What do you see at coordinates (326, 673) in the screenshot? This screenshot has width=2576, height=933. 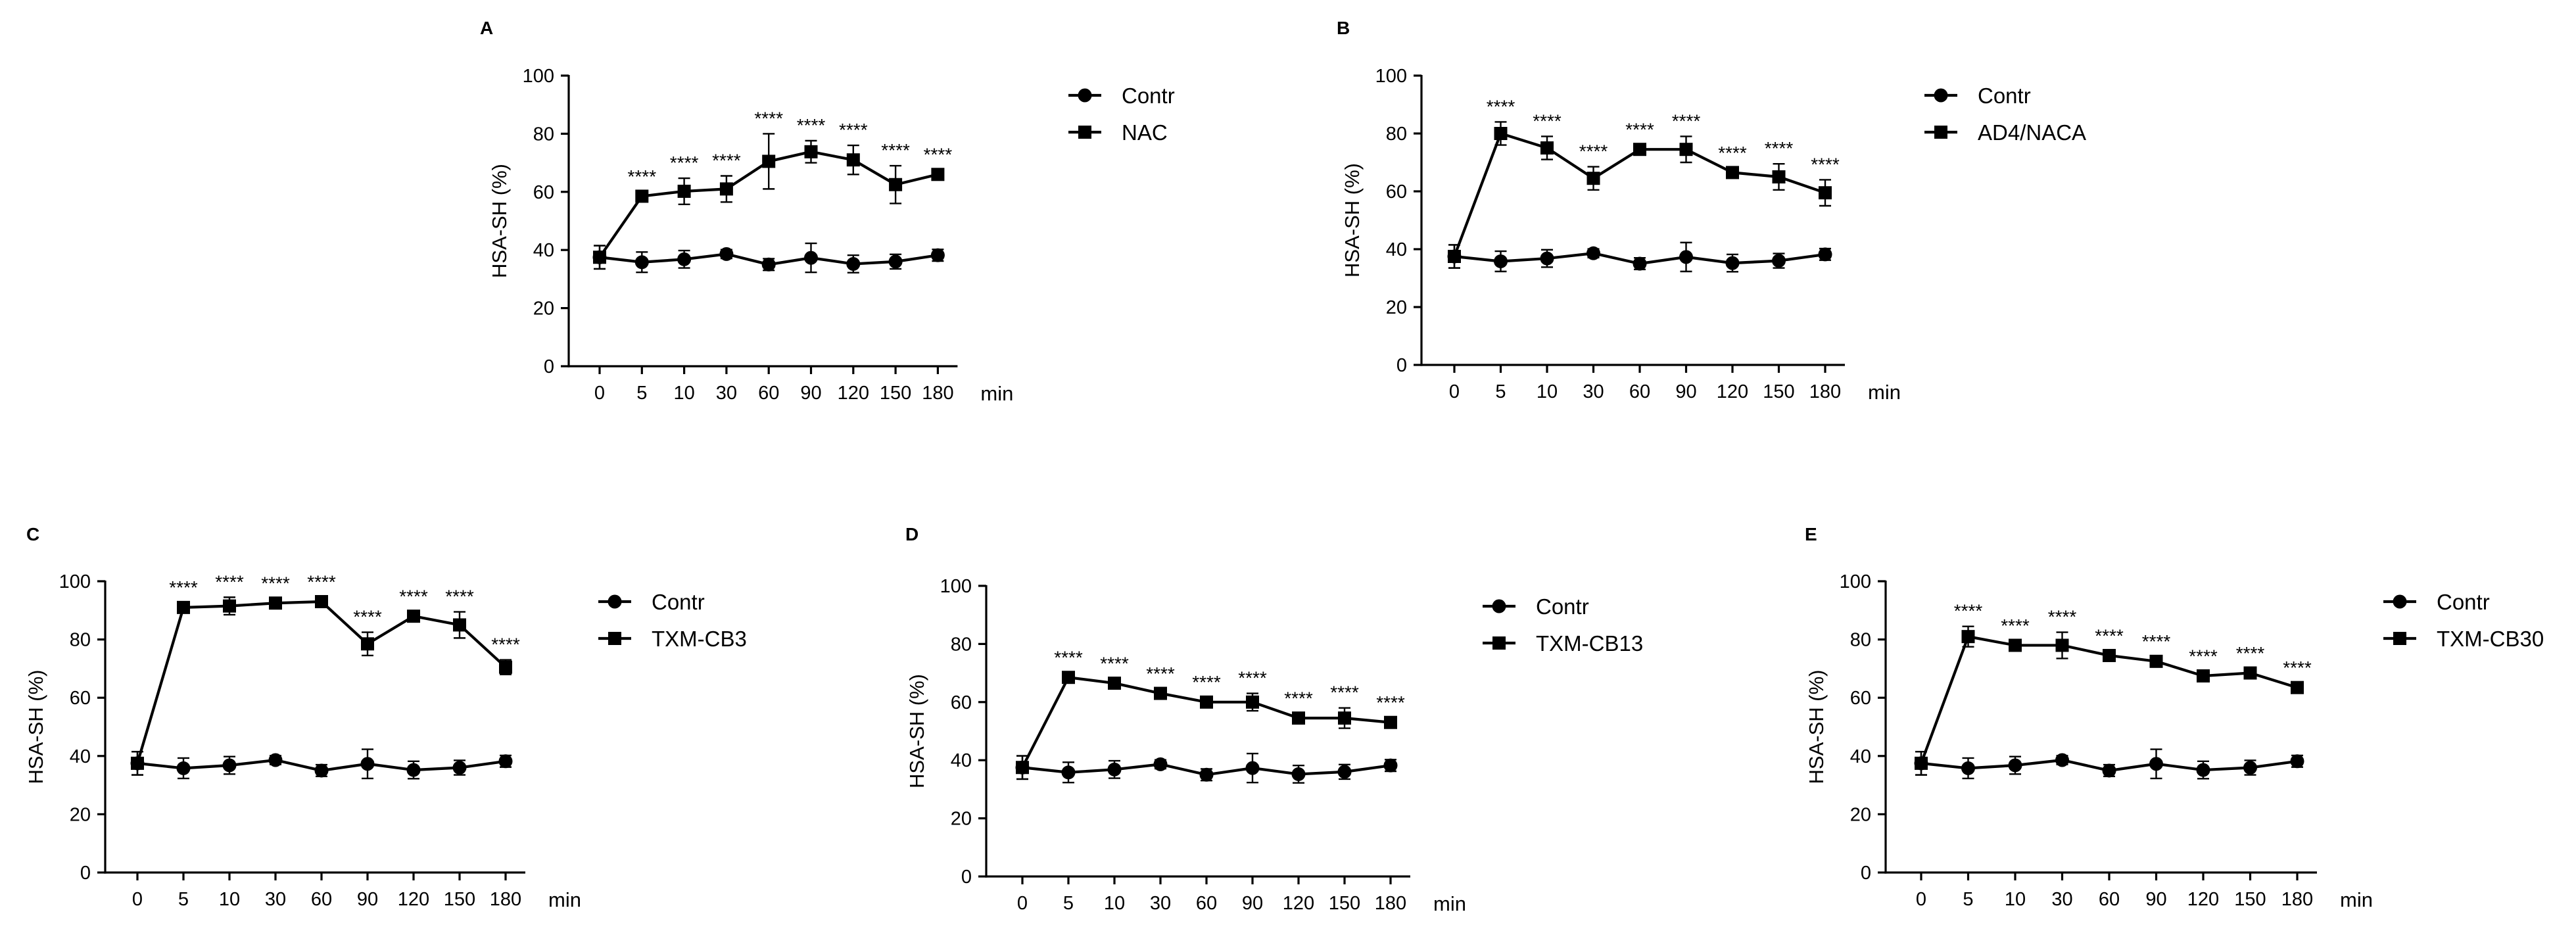 I see `series-txm-cb3: **** **** **** **** **** **** **** ****` at bounding box center [326, 673].